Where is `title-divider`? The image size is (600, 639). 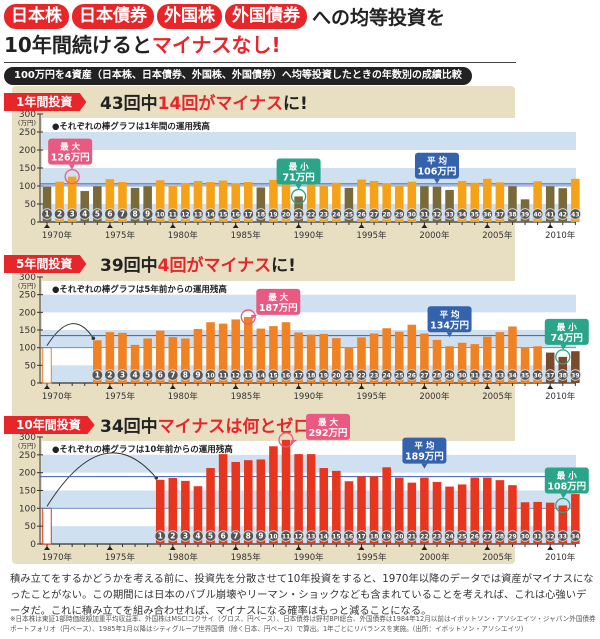 title-divider is located at coordinates (260, 62).